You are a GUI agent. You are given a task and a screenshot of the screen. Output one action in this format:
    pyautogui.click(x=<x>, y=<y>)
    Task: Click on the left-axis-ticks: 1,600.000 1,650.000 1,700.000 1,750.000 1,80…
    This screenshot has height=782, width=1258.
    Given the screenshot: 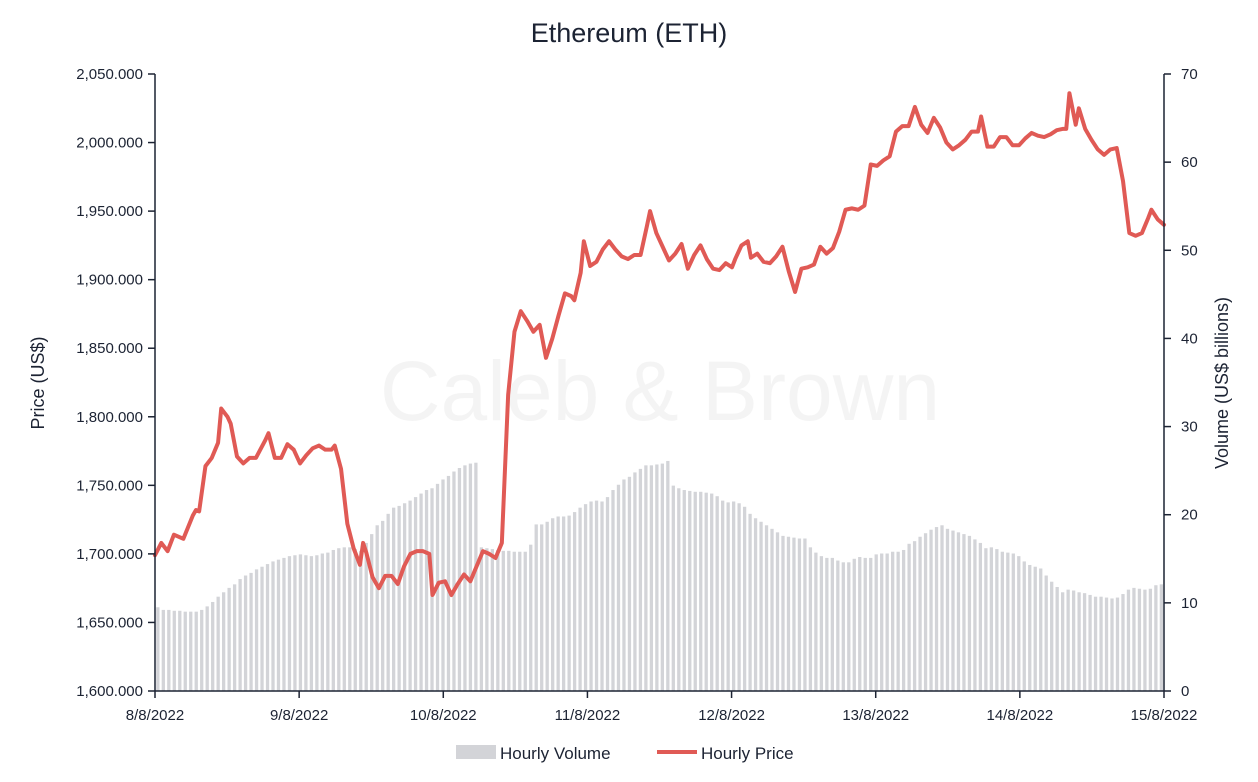 What is the action you would take?
    pyautogui.click(x=115, y=383)
    